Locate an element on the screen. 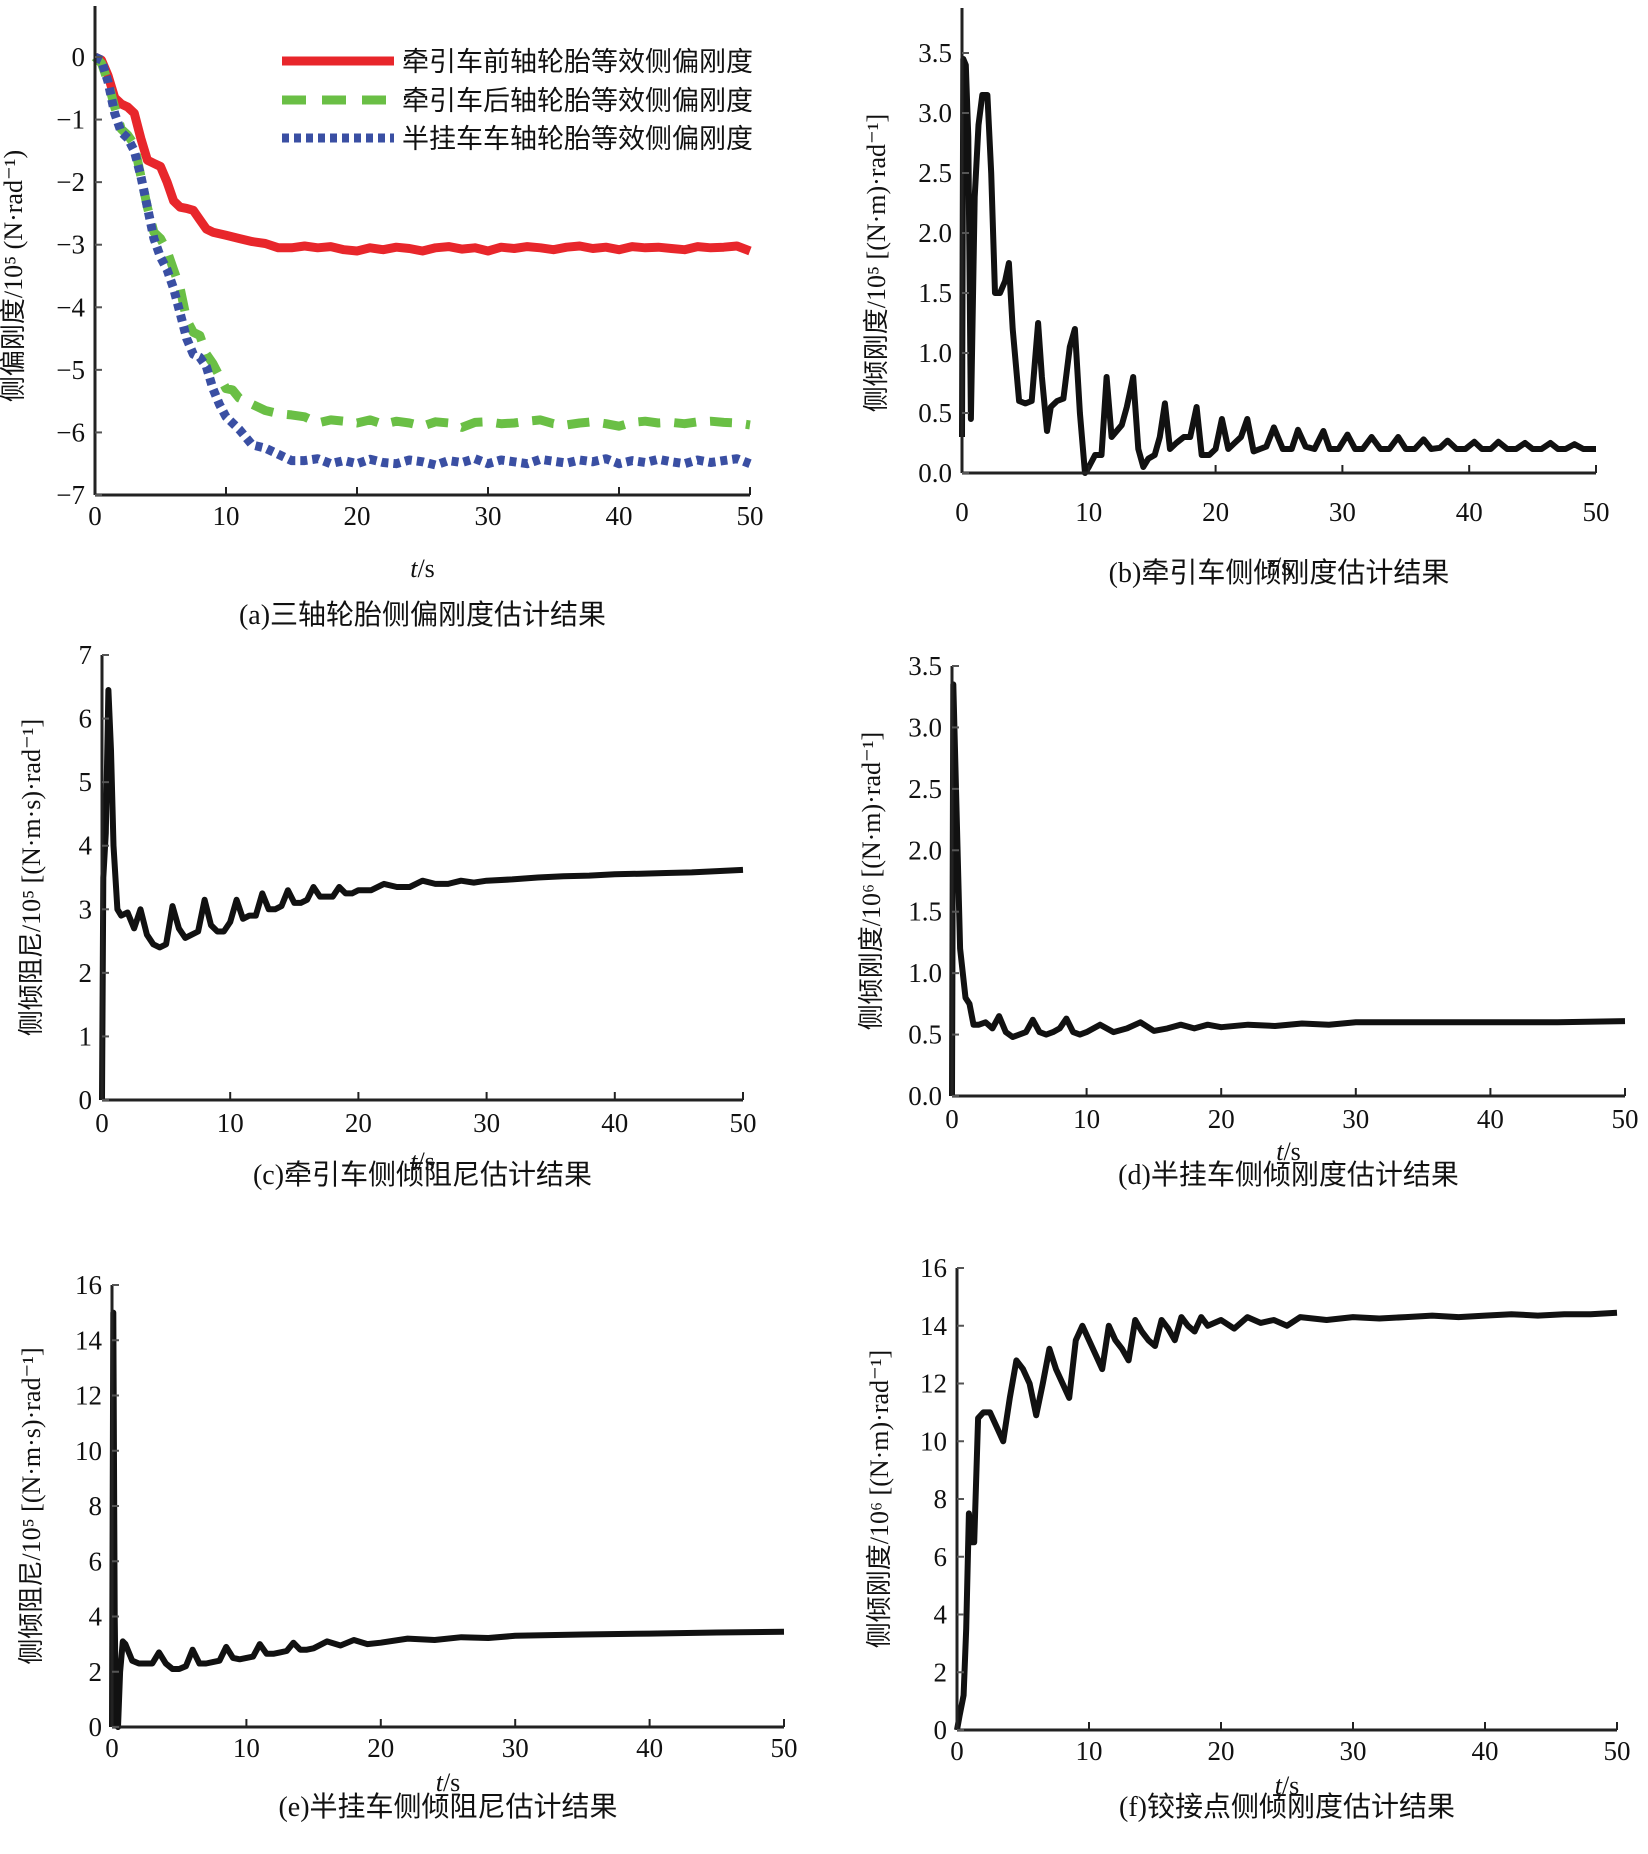 This screenshot has height=1854, width=1648. legend-label-2: 牵引车后轴轮胎等效侧偏刚度 is located at coordinates (577, 101).